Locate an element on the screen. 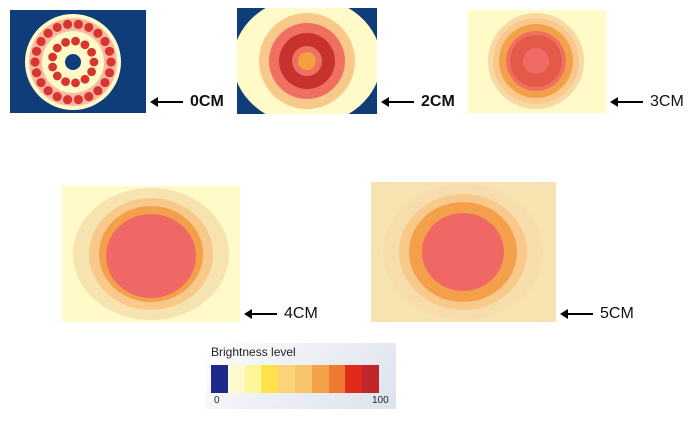 This screenshot has width=694, height=426. legend-max-label: 100 is located at coordinates (380, 400).